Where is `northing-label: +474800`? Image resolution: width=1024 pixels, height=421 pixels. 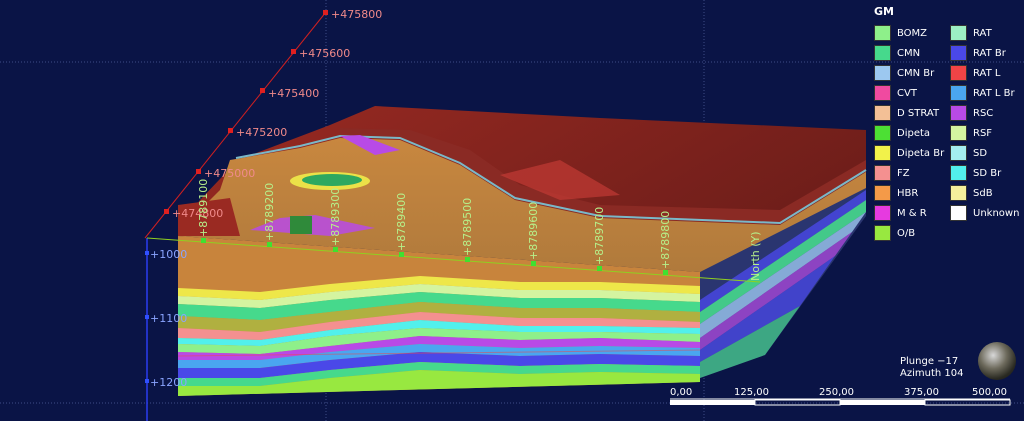
northing-label: +474800 is located at coordinates (197, 213).